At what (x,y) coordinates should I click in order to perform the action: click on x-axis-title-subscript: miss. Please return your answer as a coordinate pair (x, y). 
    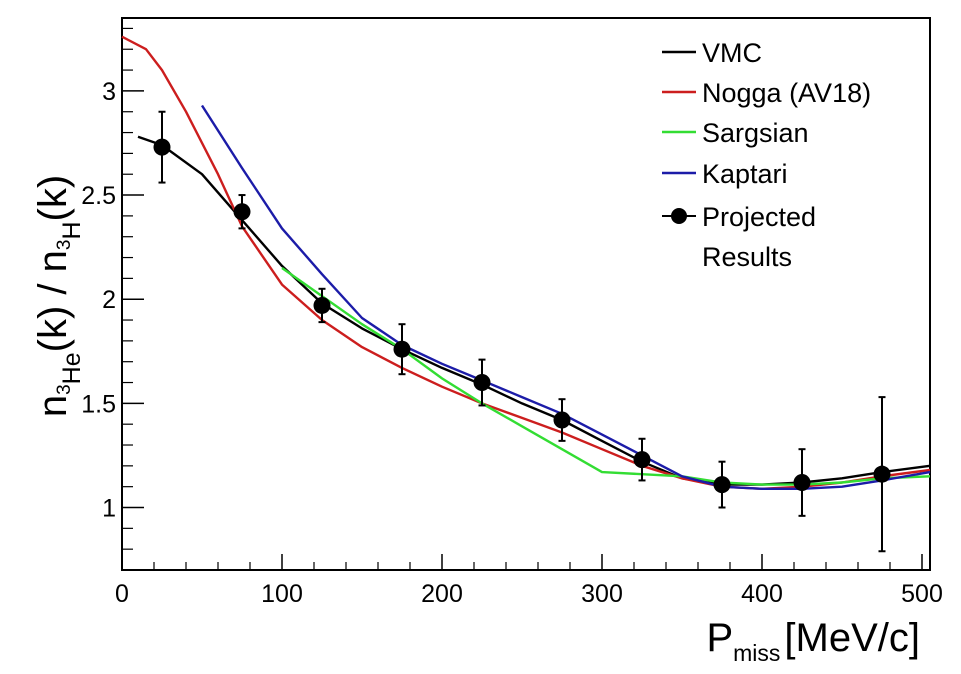
    Looking at the image, I should click on (756, 653).